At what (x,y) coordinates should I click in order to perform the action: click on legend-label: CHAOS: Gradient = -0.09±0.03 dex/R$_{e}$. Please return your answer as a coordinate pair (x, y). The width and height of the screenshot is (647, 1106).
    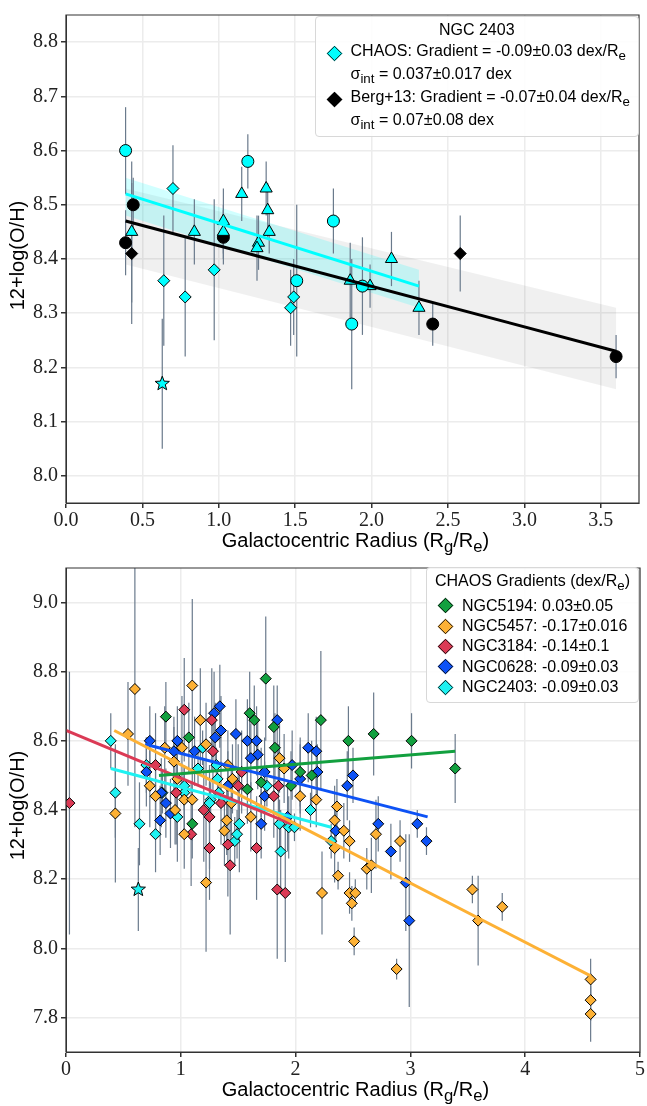
    Looking at the image, I should click on (488, 53).